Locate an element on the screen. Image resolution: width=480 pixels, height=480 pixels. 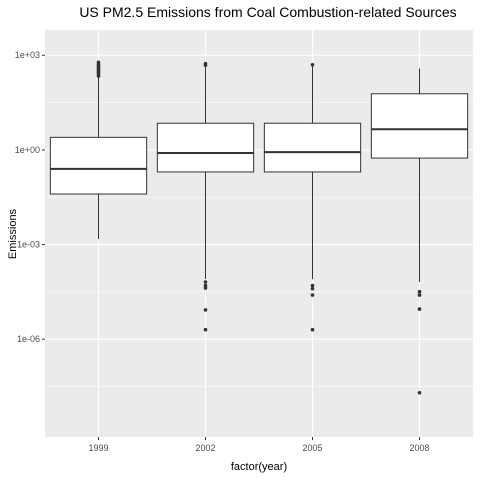
y-tick-label: 1e-03 is located at coordinates (28, 245).